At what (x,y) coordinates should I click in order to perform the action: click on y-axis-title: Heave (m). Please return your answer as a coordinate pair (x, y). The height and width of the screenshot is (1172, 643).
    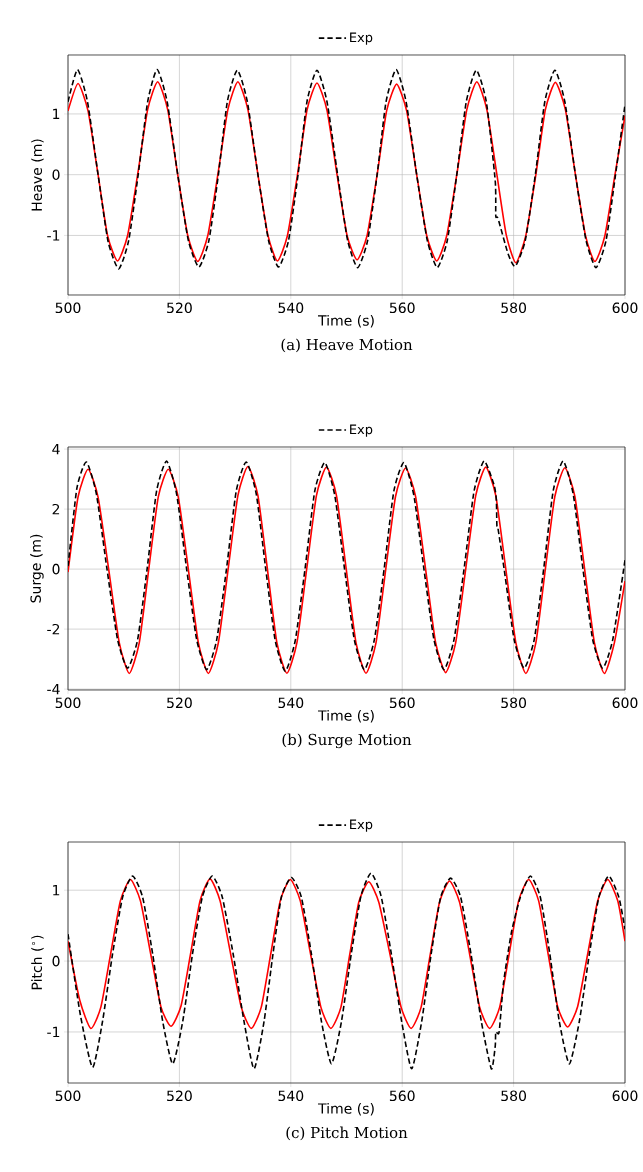
    Looking at the image, I should click on (37, 175).